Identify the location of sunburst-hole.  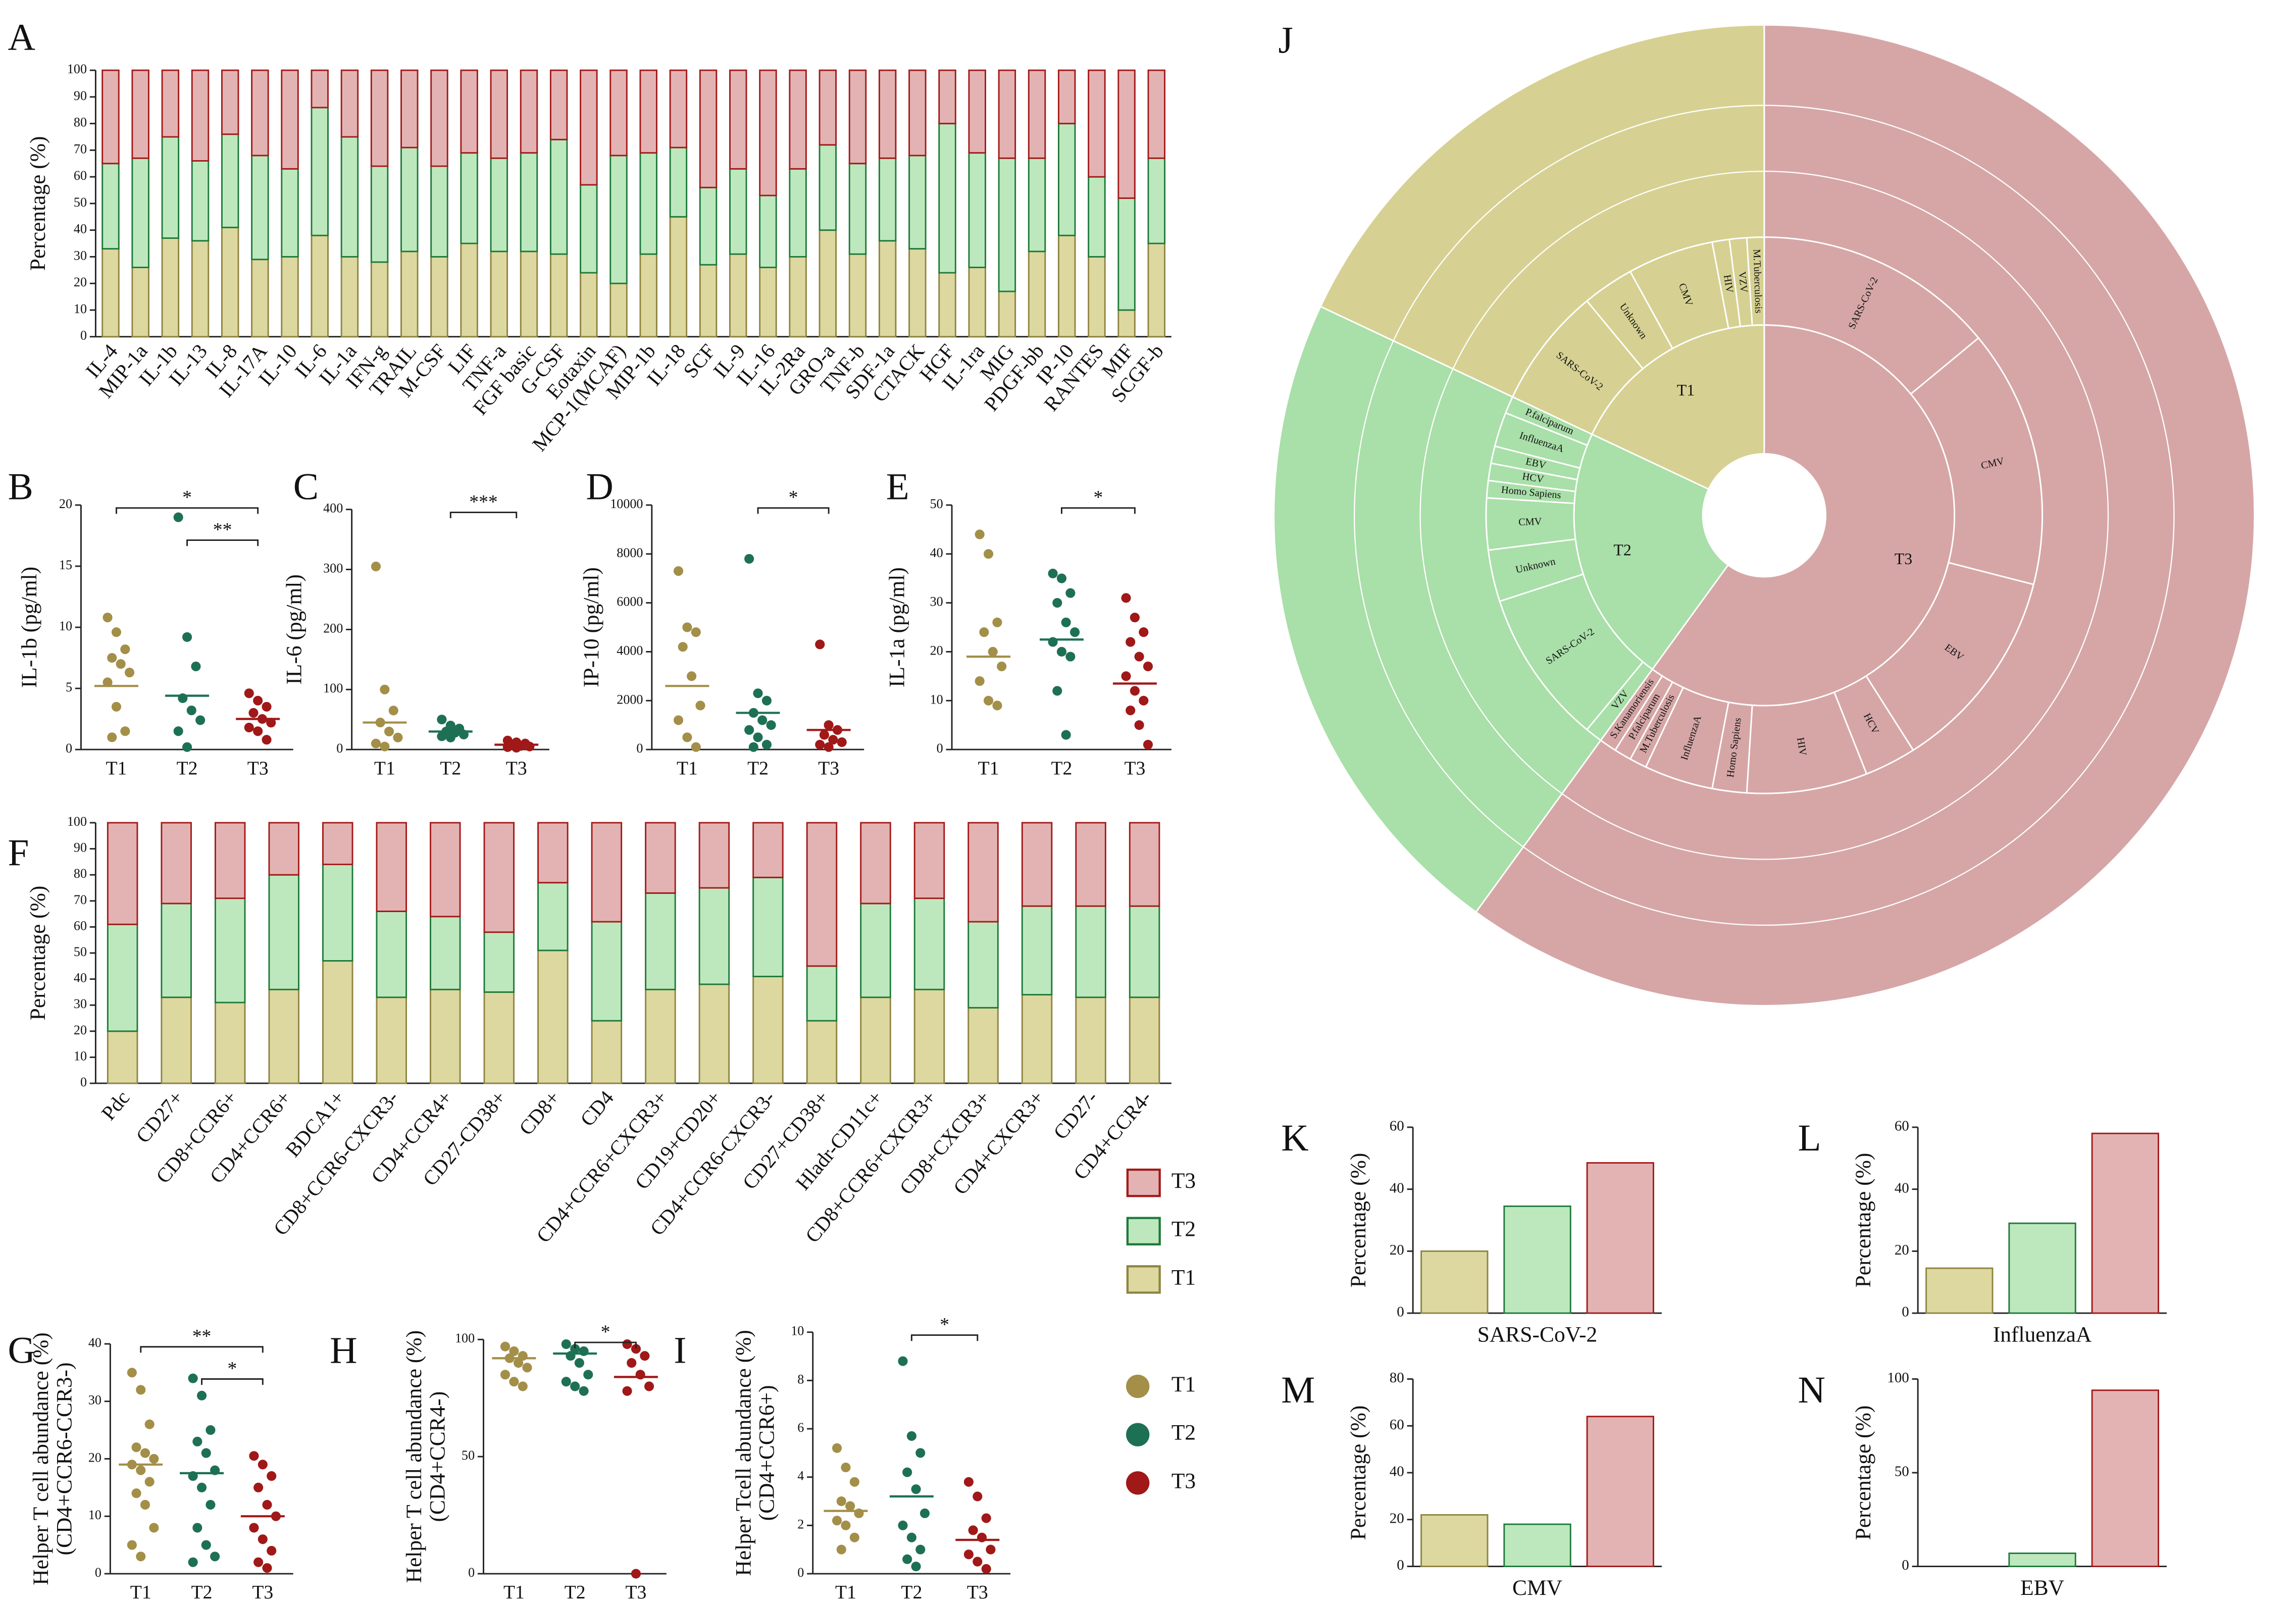
(1764, 515).